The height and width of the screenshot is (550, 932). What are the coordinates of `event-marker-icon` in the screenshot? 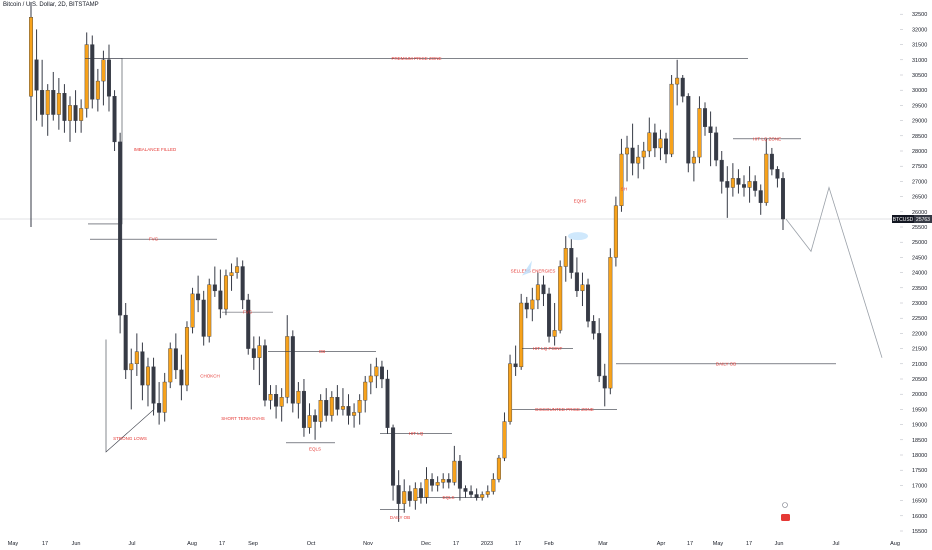 It's located at (785, 505).